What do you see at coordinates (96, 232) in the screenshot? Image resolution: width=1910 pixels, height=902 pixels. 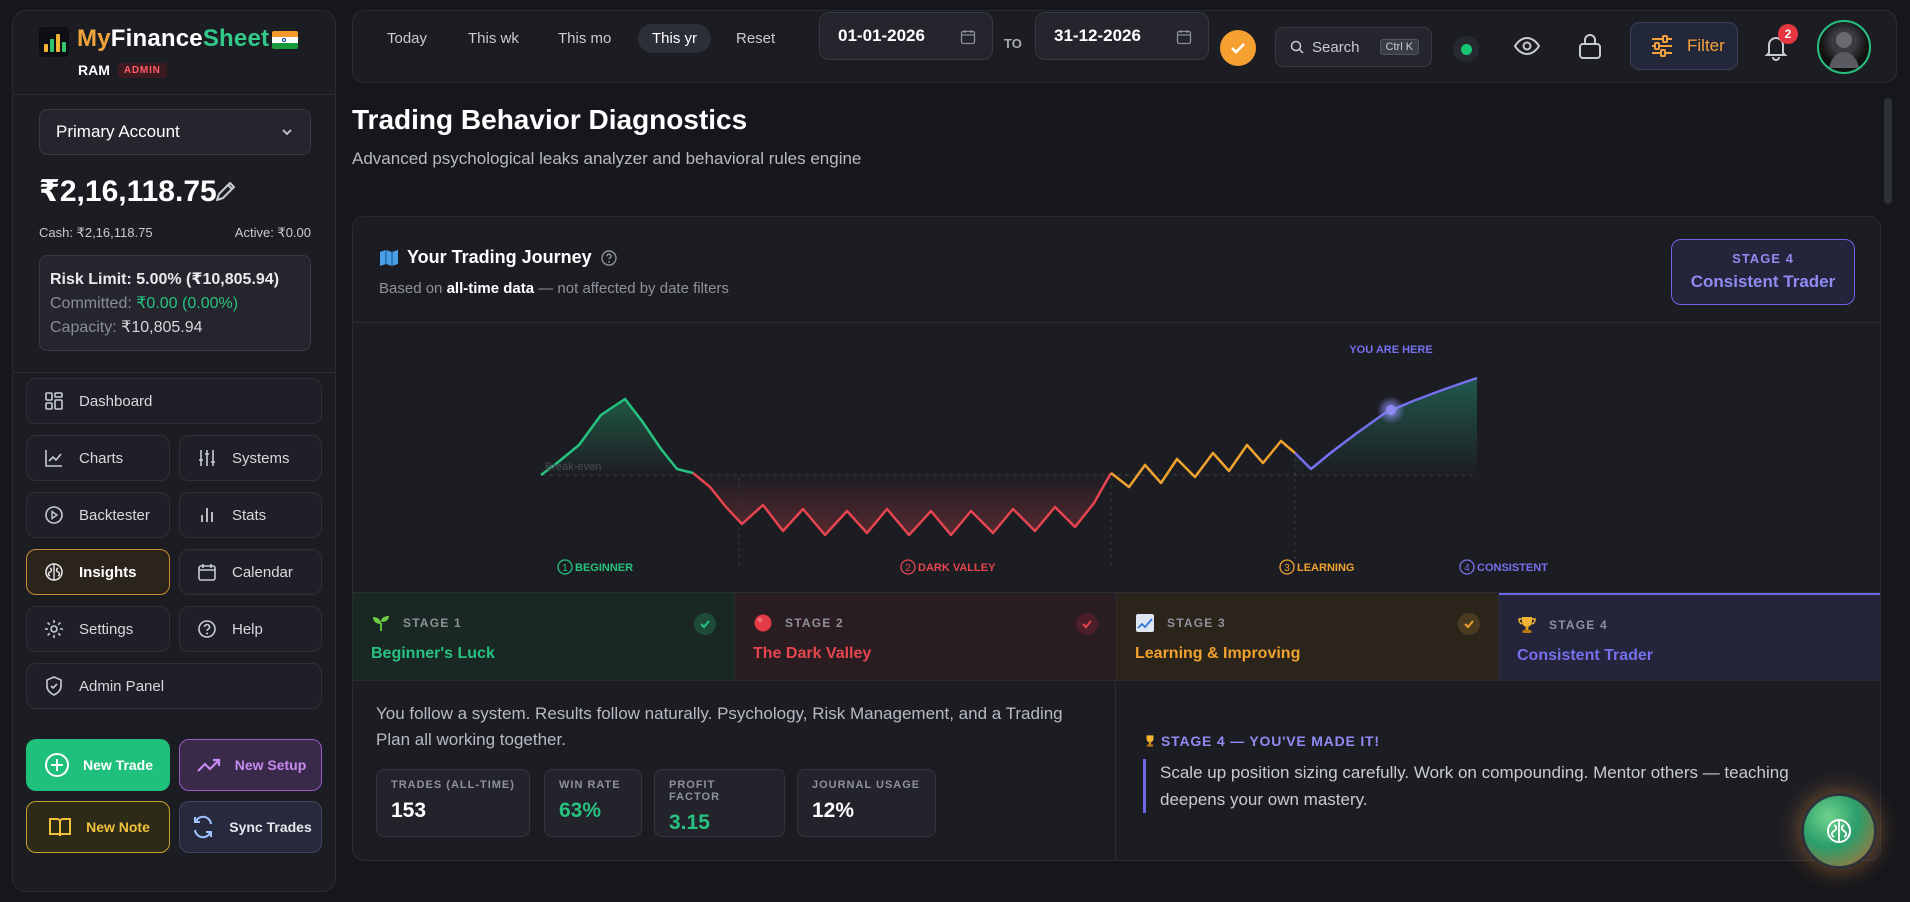 I see `cash-value: Cash: ₹2,16,118.75` at bounding box center [96, 232].